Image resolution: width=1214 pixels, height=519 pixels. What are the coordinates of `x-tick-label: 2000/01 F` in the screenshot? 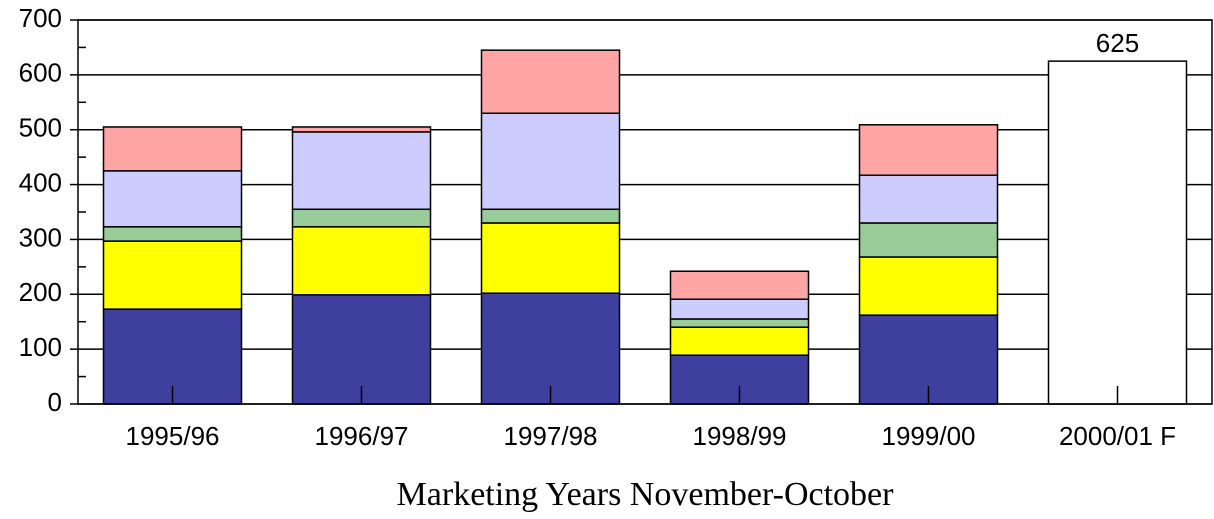 It's located at (1117, 436).